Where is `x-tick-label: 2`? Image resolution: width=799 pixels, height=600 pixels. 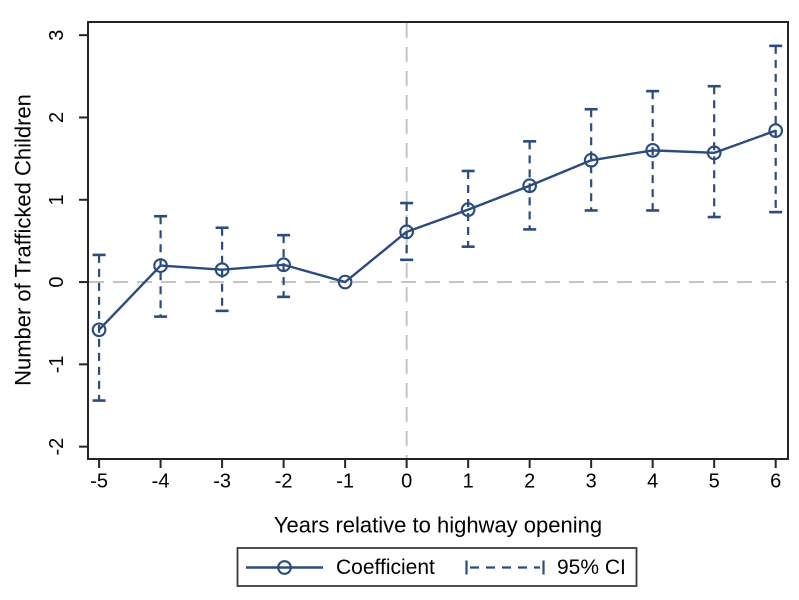 x-tick-label: 2 is located at coordinates (529, 482).